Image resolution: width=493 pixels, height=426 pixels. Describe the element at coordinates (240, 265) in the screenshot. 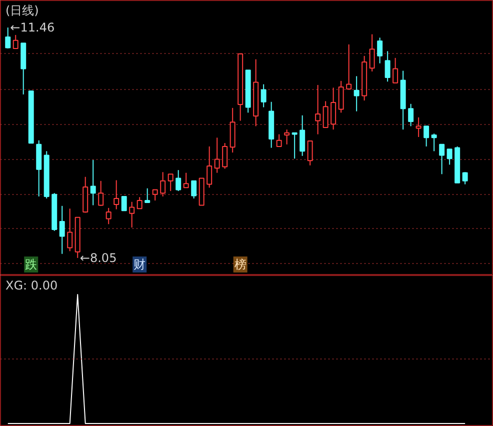

I see `annotation: 榜` at that location.